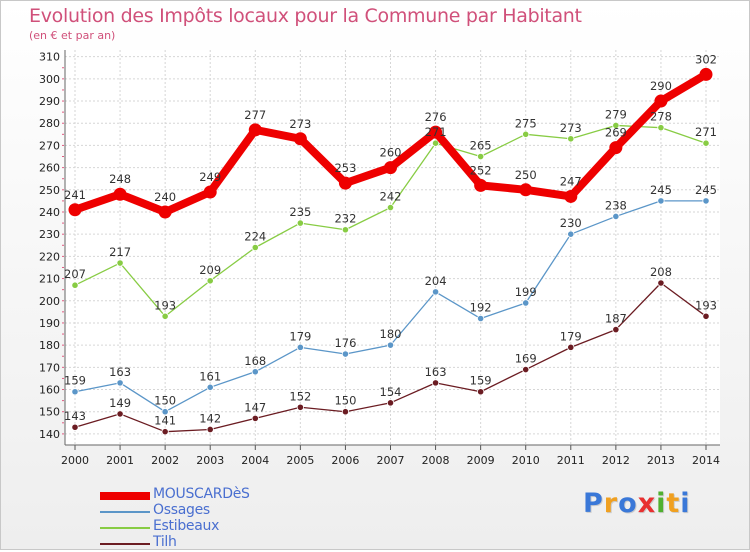 Image resolution: width=750 pixels, height=552 pixels. What do you see at coordinates (255, 407) in the screenshot?
I see `data-label: 147` at bounding box center [255, 407].